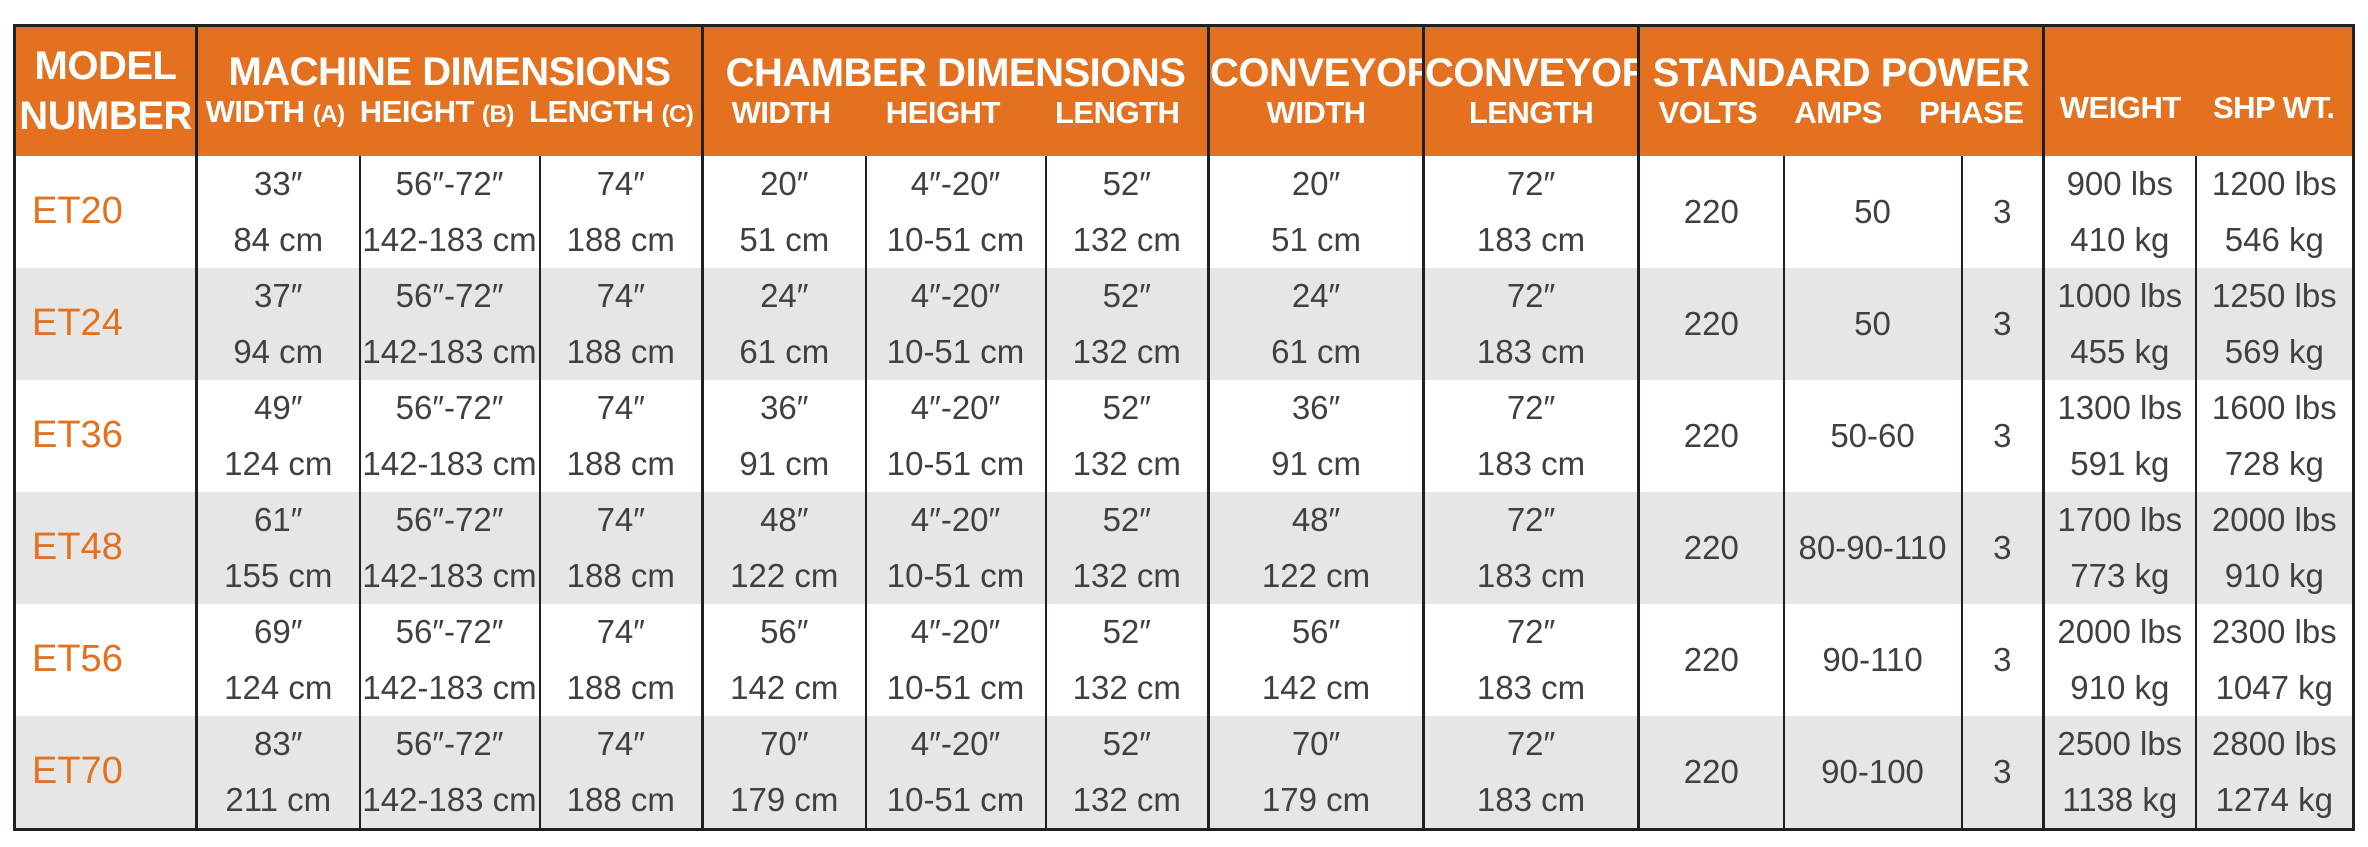  I want to click on imperial-value: 61″, so click(278, 519).